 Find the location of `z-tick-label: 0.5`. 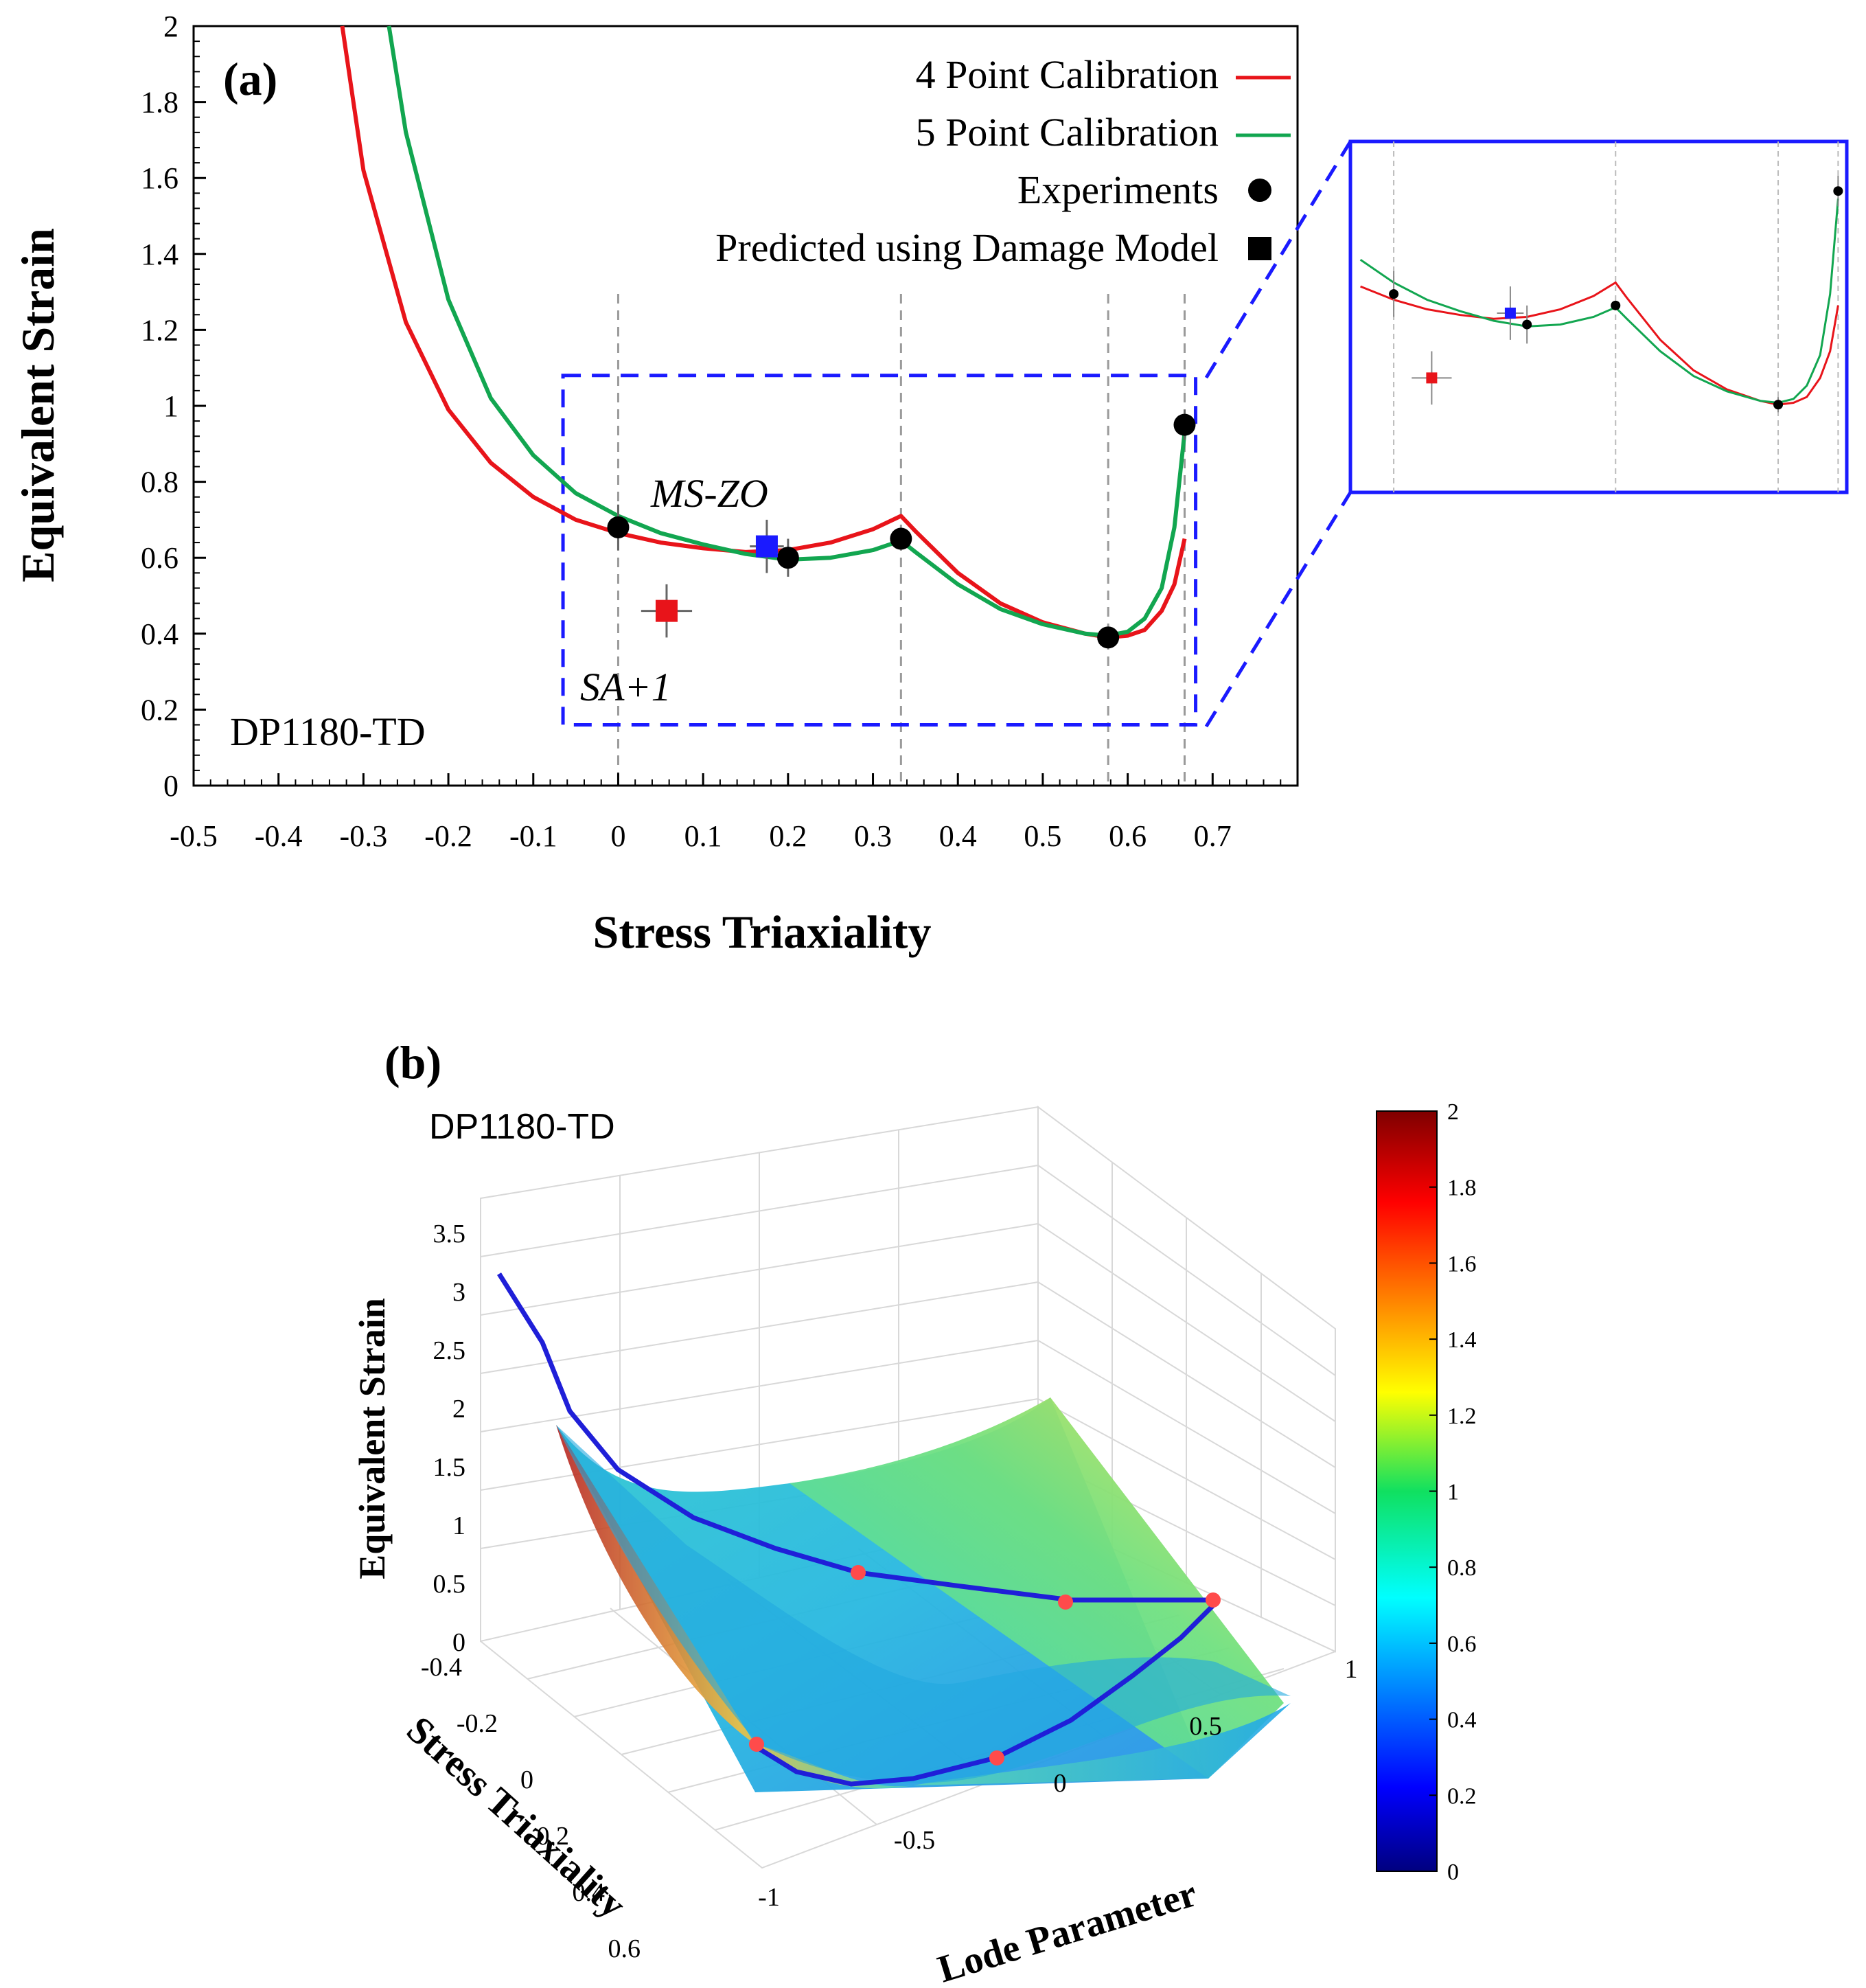

z-tick-label: 0.5 is located at coordinates (449, 1584).